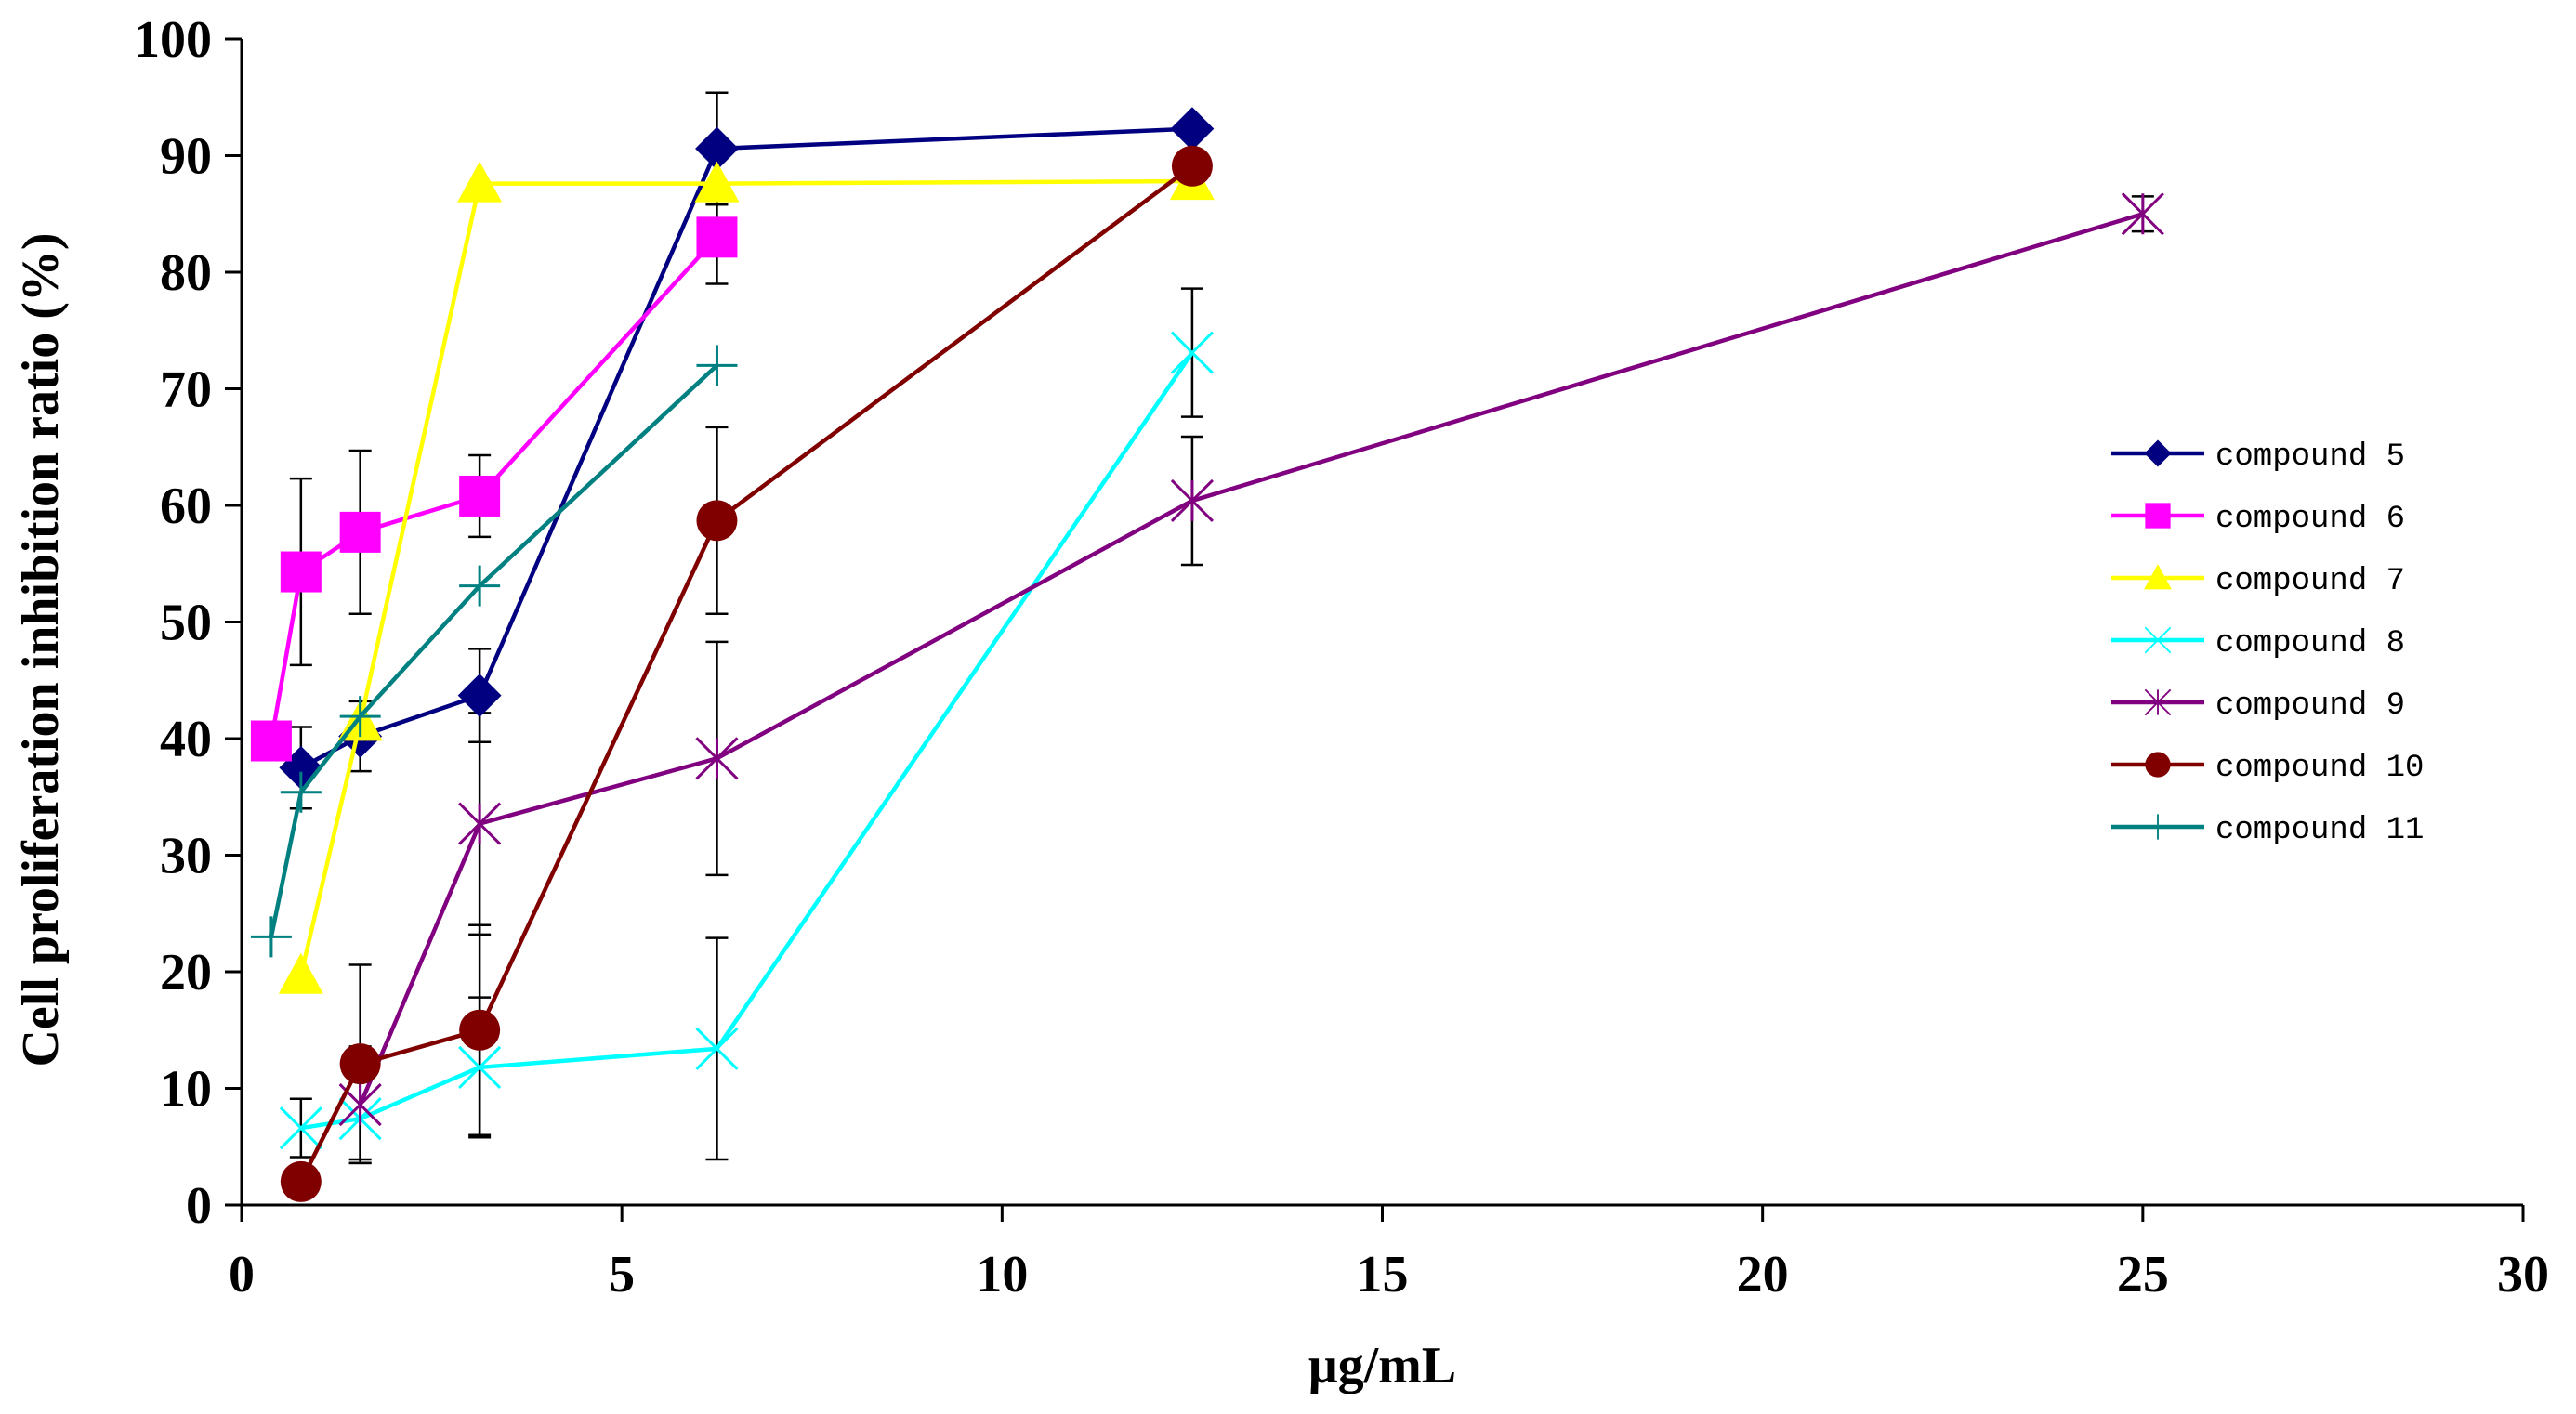 This screenshot has width=2576, height=1414. What do you see at coordinates (1382, 1365) in the screenshot?
I see `x-axis-title: μg/mL` at bounding box center [1382, 1365].